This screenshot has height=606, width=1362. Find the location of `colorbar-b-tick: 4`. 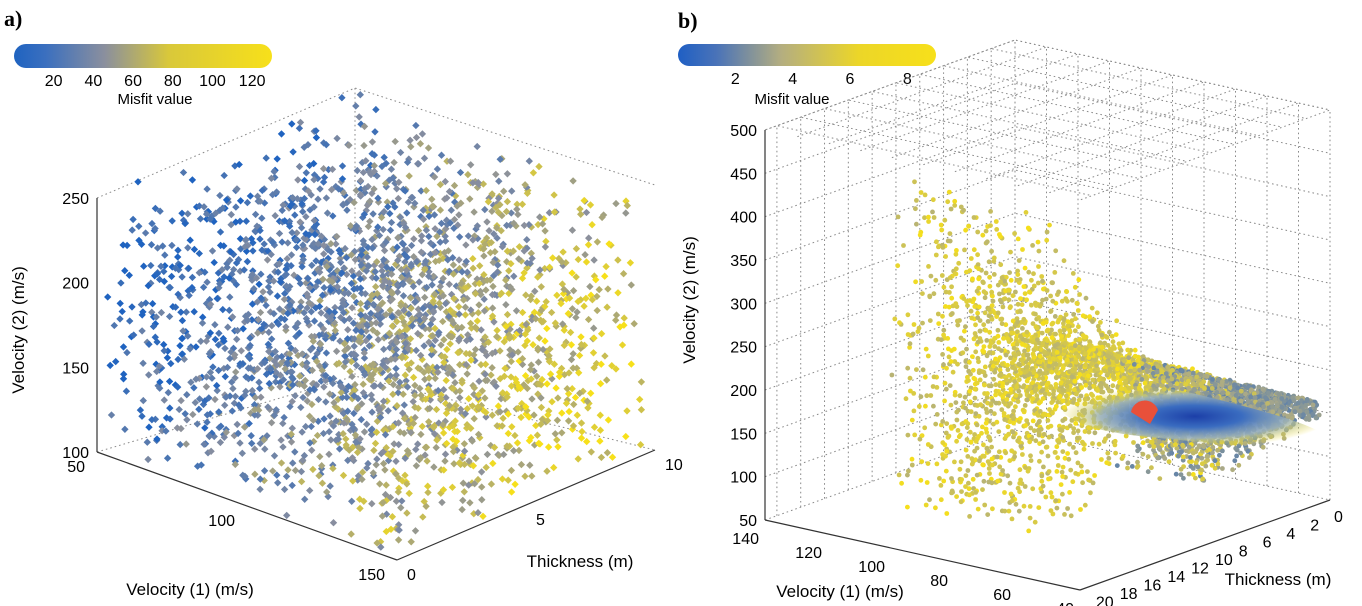

colorbar-b-tick: 4 is located at coordinates (792, 79).